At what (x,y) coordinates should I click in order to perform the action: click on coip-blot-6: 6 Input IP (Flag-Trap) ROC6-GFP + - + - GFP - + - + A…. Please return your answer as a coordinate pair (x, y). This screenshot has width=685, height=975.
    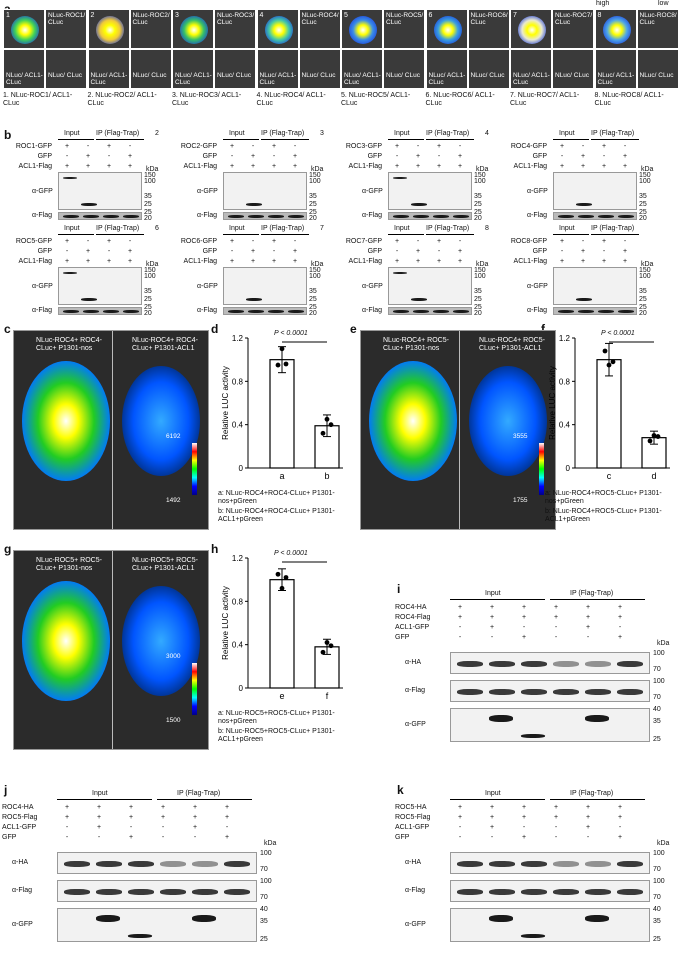
    Looking at the image, I should click on (239, 271).